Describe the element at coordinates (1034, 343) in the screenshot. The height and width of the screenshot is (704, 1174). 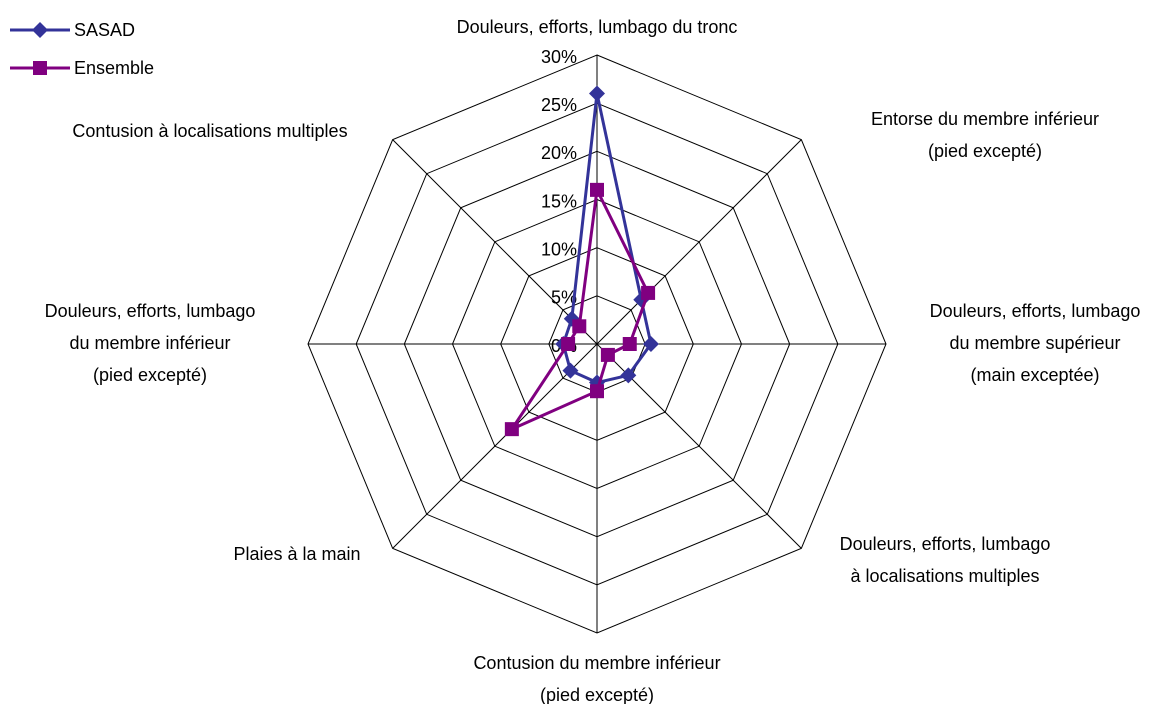
I see `category-label: du membre supérieur` at that location.